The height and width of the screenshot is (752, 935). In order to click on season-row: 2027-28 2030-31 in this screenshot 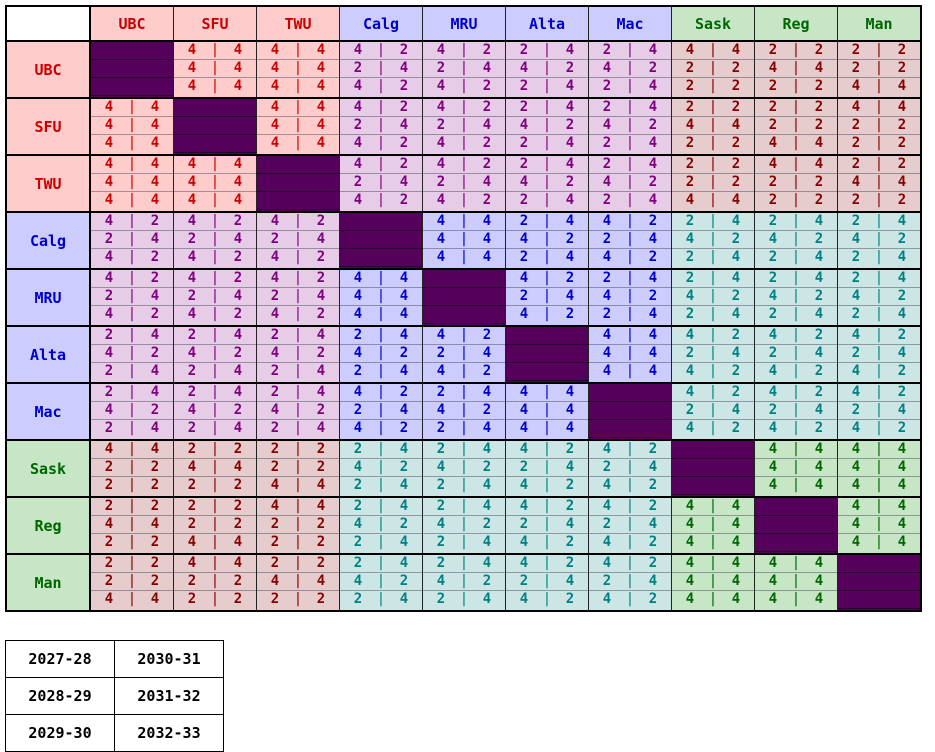, I will do `click(114, 659)`.